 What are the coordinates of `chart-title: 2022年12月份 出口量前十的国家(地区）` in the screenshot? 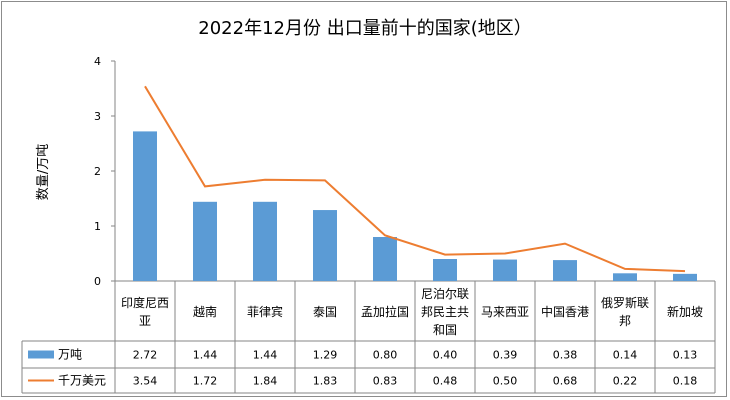 It's located at (364, 28).